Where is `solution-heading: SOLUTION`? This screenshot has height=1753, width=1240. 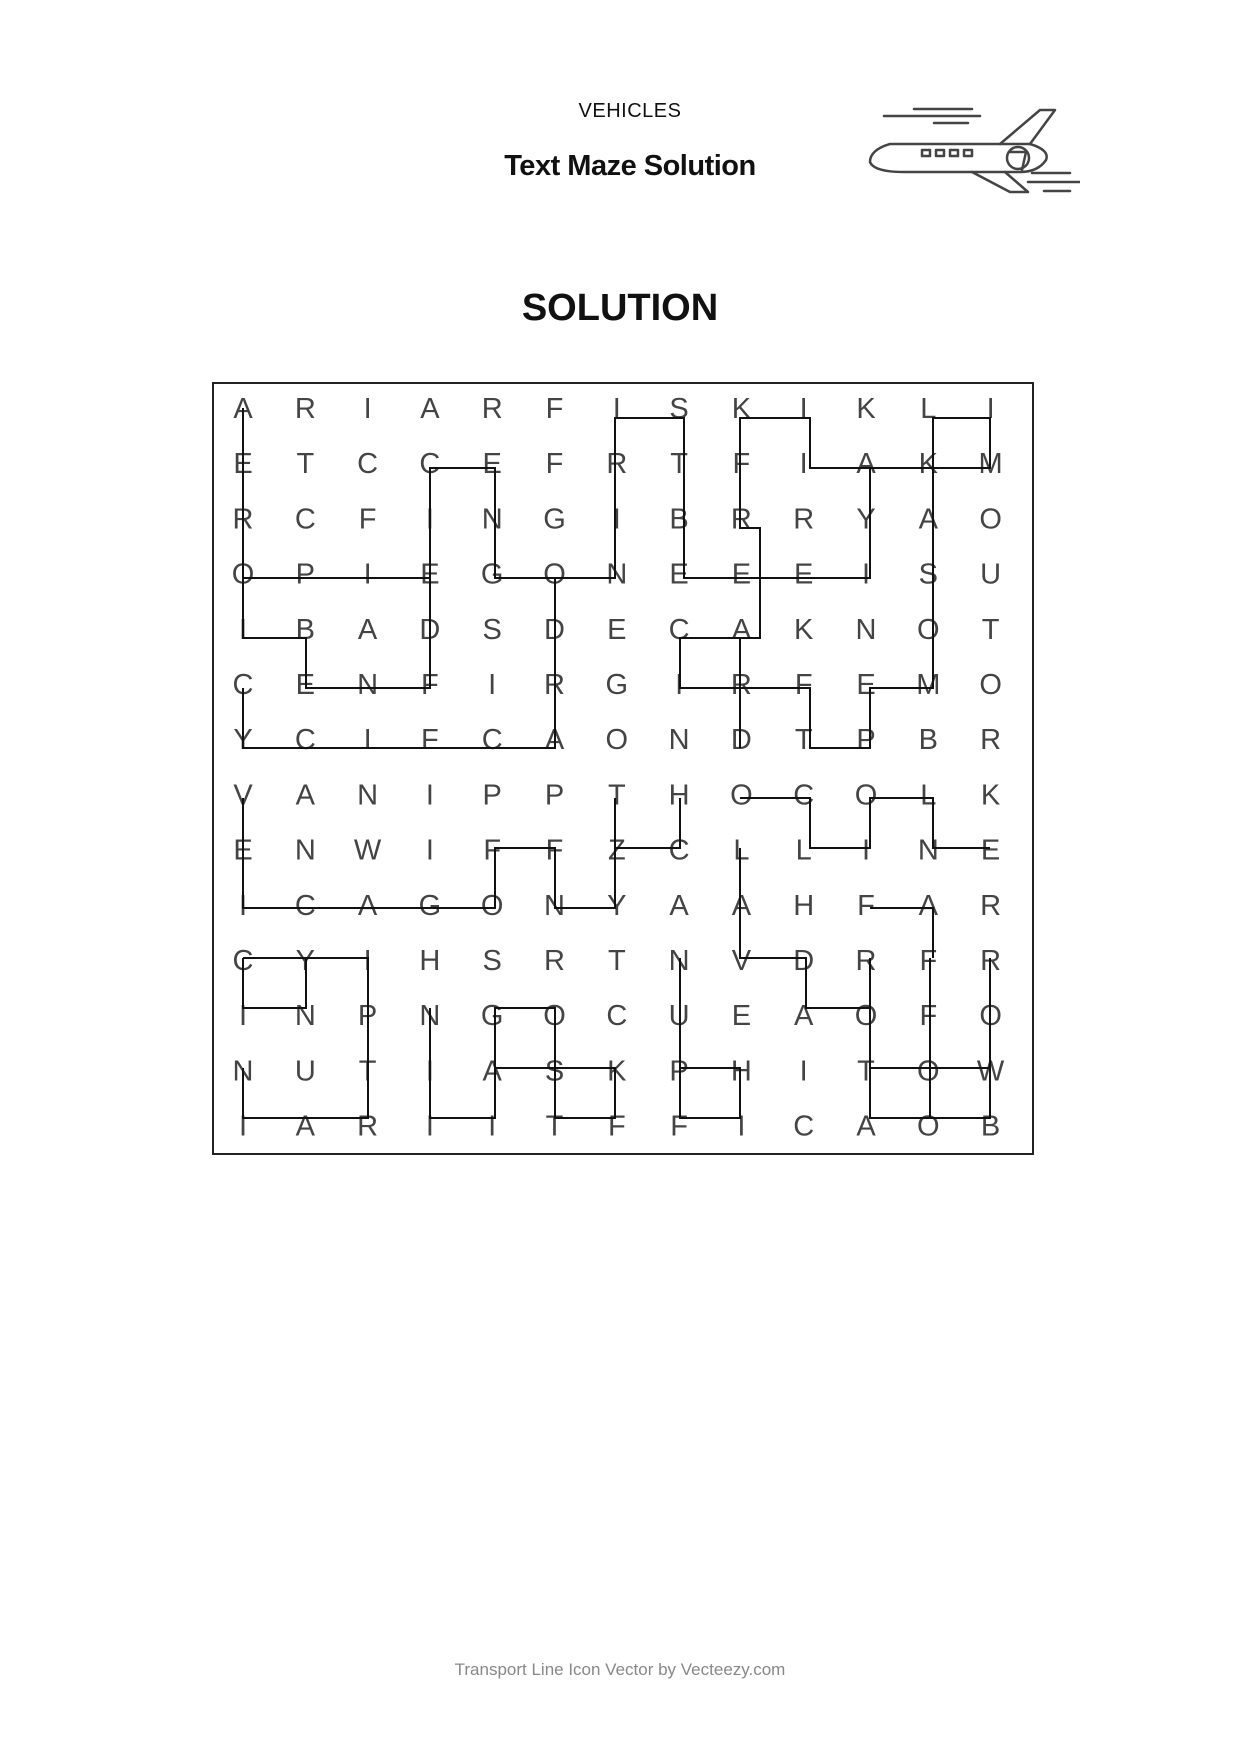 solution-heading: SOLUTION is located at coordinates (620, 308).